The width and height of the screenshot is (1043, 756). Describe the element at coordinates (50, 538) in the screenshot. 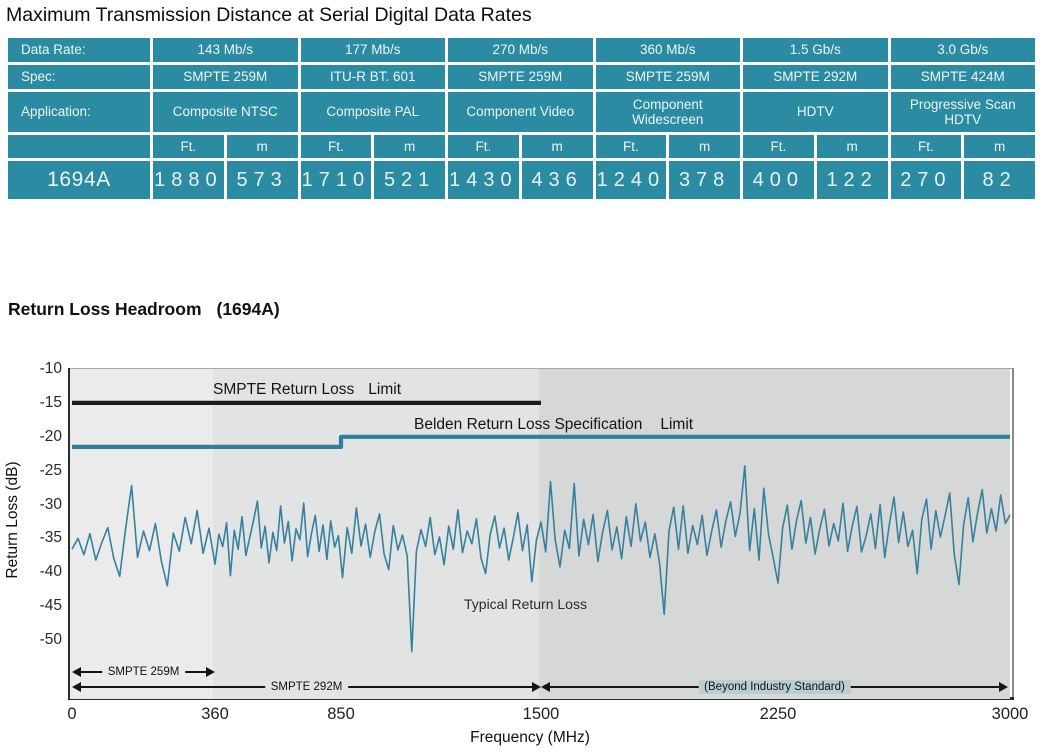

I see `y-tick-label: -35` at that location.